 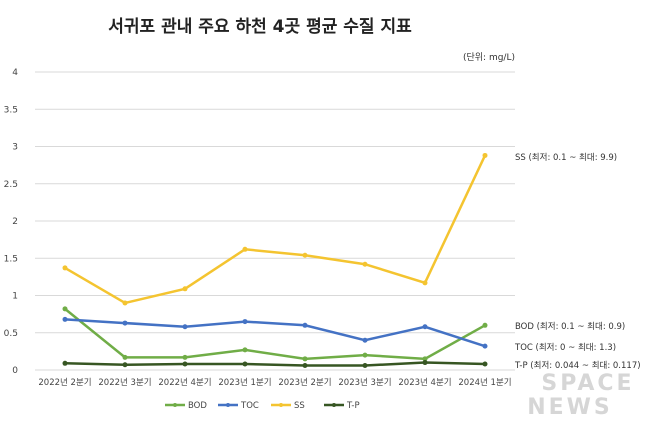 I want to click on x-tick-label: 2024년 1분기, so click(x=484, y=382).